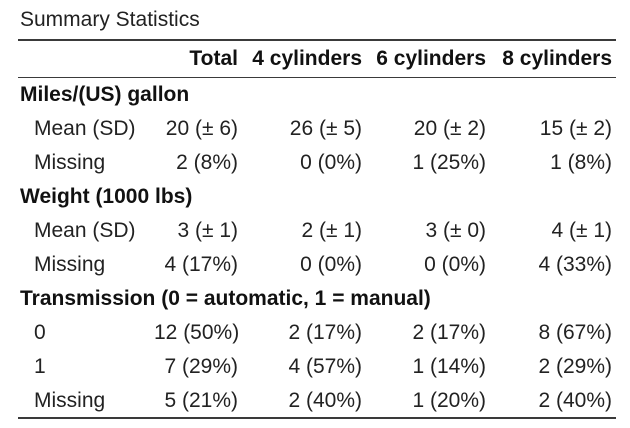 The image size is (630, 428). What do you see at coordinates (105, 94) in the screenshot?
I see `group-label: Miles/(US) gallon` at bounding box center [105, 94].